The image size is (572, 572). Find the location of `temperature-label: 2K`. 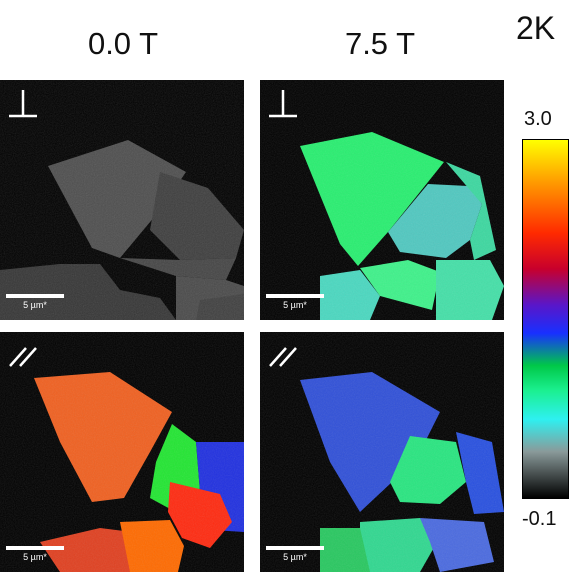

temperature-label: 2K is located at coordinates (536, 28).